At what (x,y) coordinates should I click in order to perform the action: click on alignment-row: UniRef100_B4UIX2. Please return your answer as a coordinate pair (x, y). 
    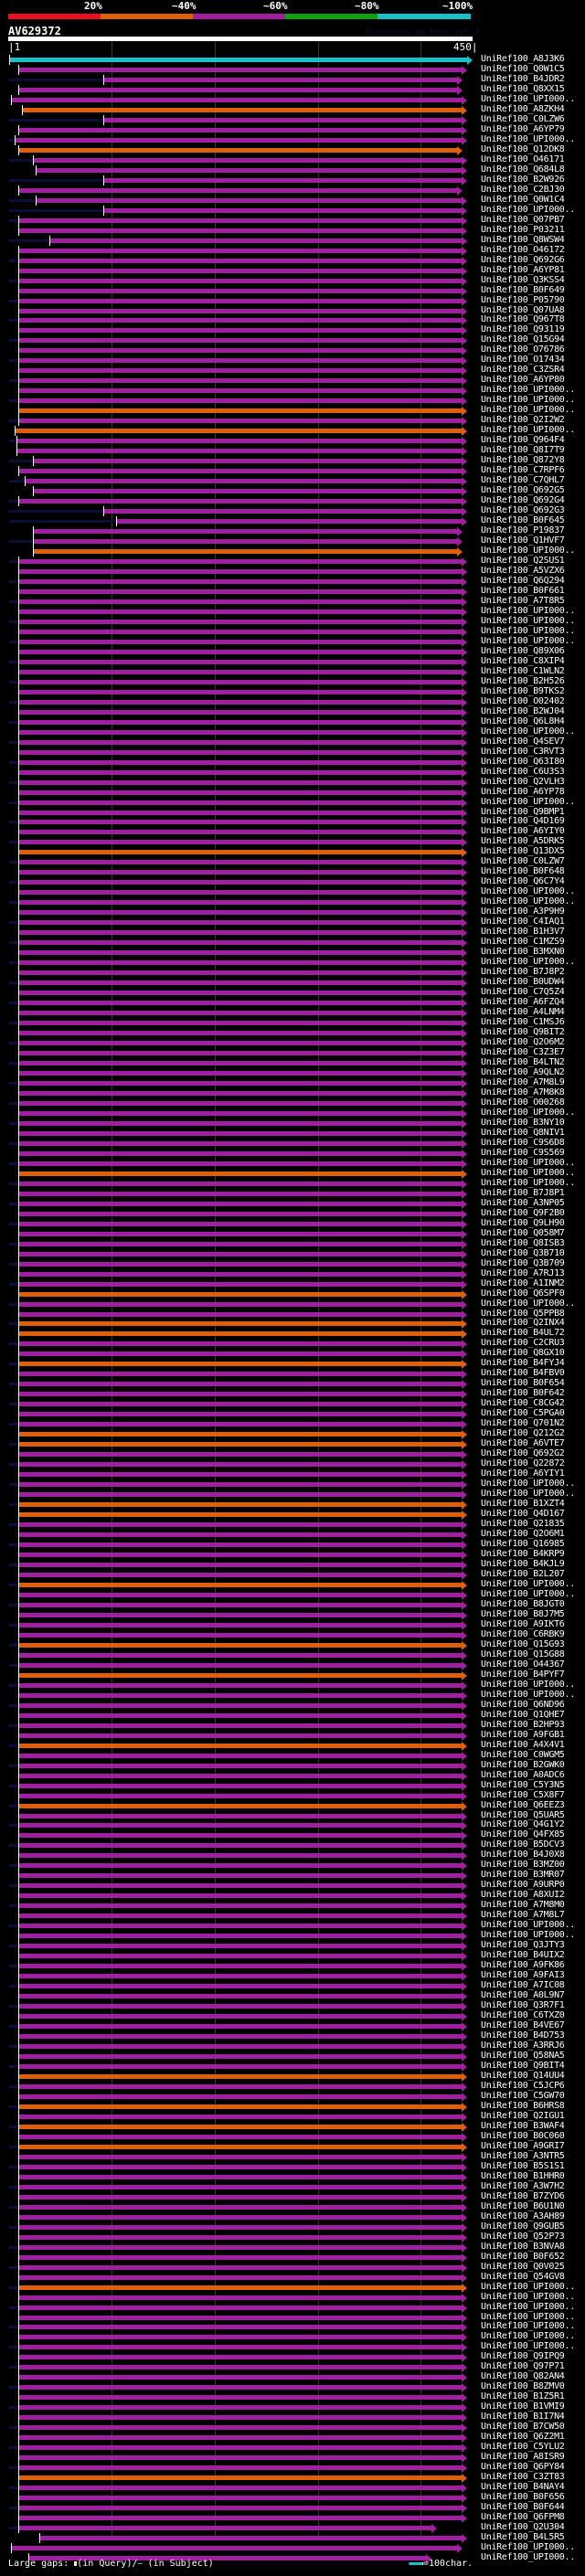
    Looking at the image, I should click on (293, 1956).